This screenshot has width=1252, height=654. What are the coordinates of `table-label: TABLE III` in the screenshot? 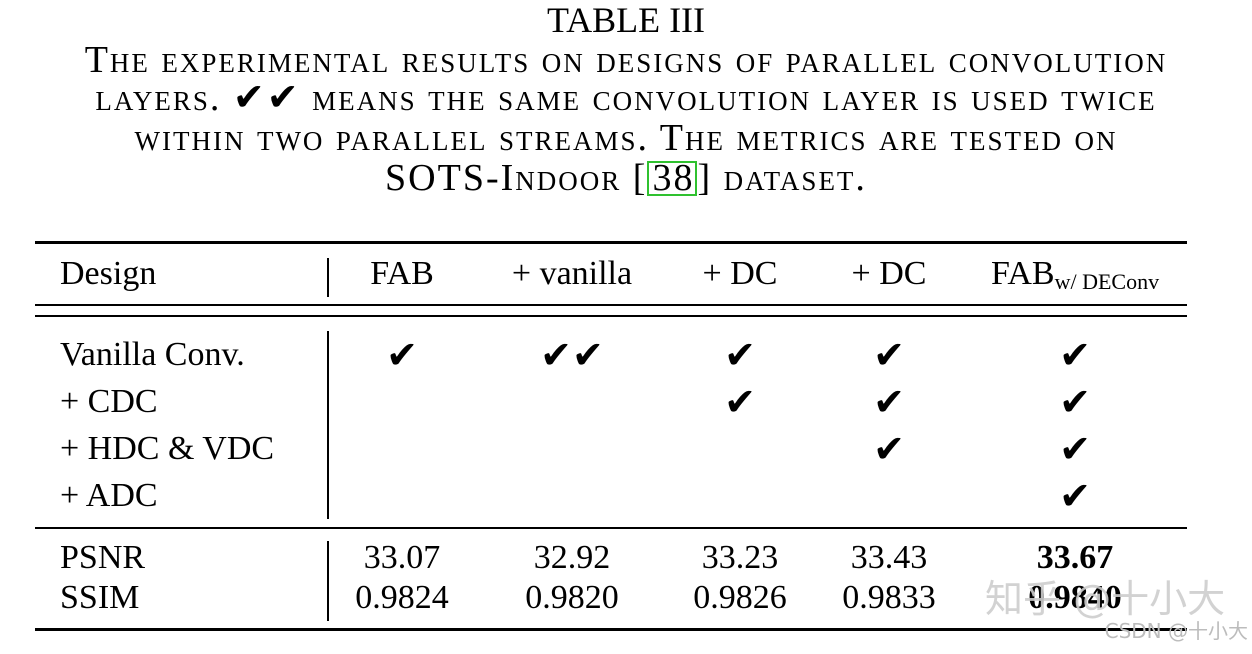 It's located at (626, 20).